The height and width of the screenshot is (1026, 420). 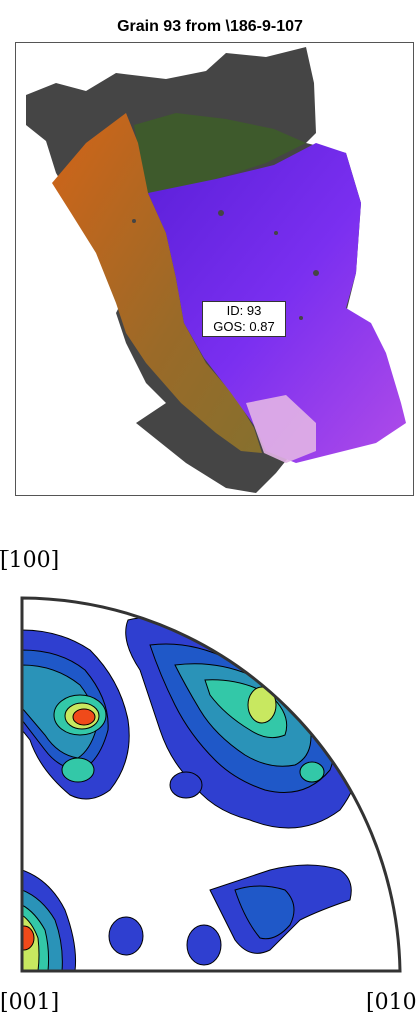 I want to click on contour-cluster-a-peak, so click(x=84, y=717).